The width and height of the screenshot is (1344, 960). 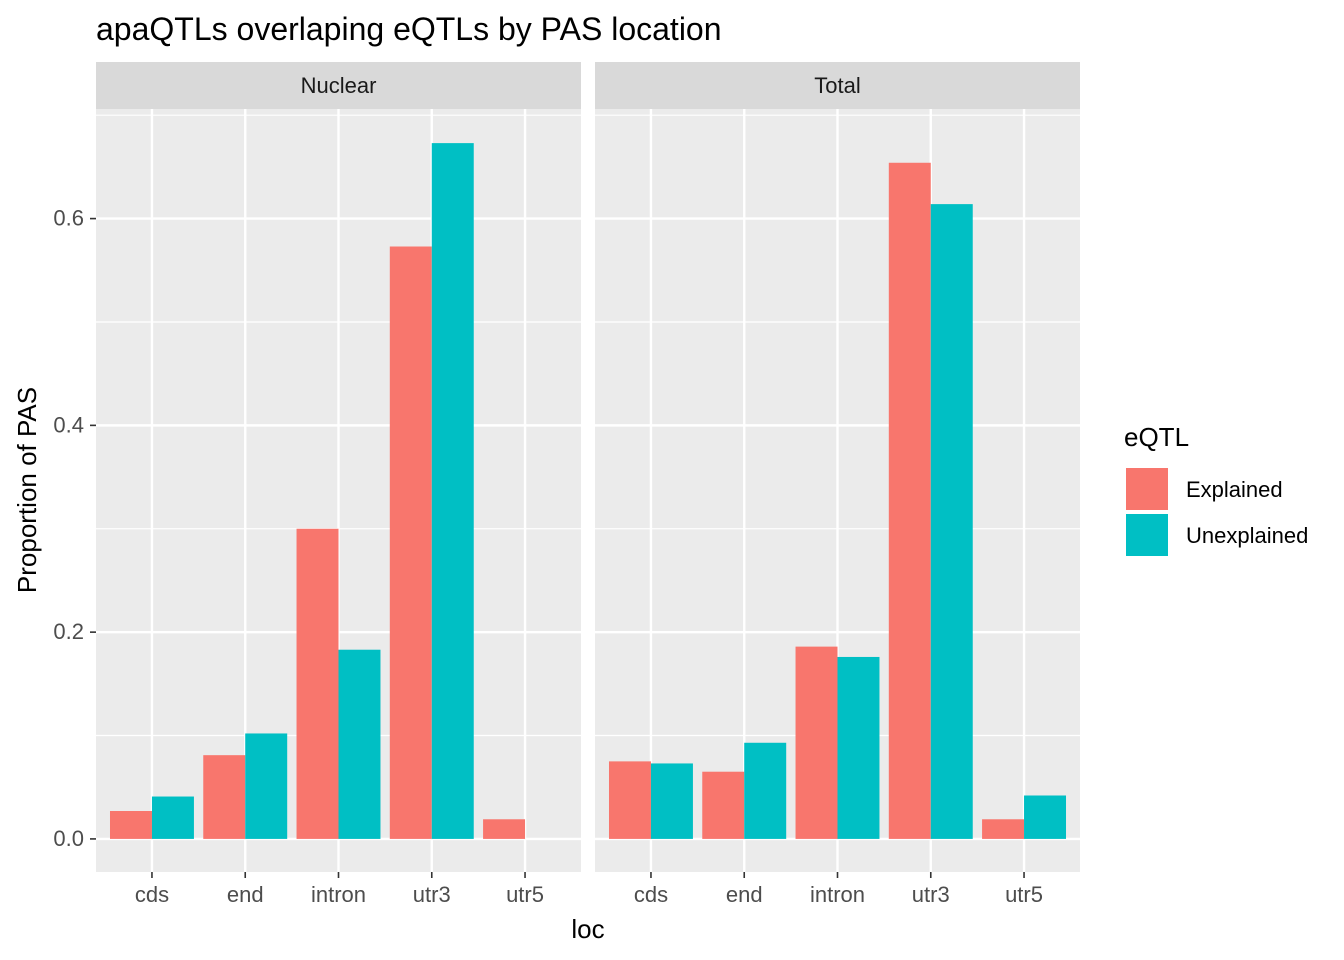 I want to click on bar-nuclear-cds-explained, so click(x=130, y=825).